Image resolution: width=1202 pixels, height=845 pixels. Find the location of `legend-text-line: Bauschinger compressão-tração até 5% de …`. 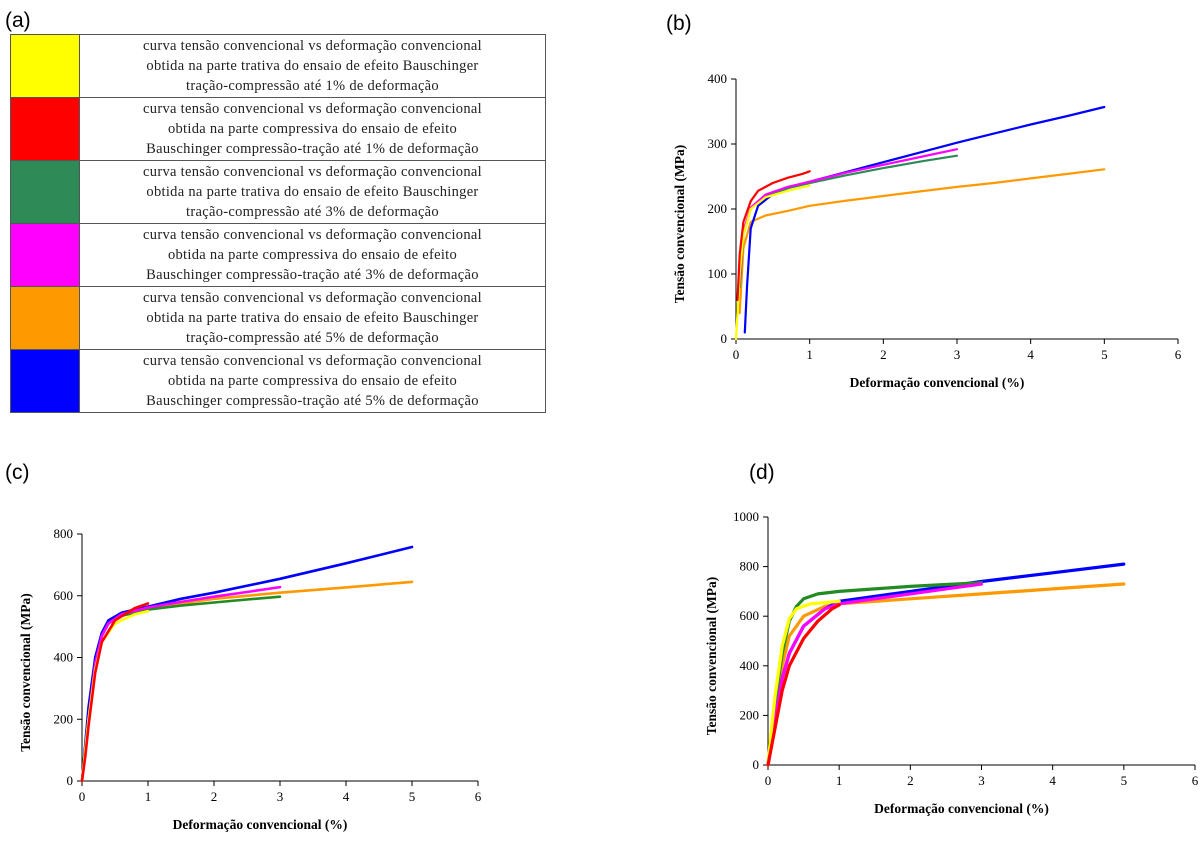

legend-text-line: Bauschinger compressão-tração até 5% de … is located at coordinates (312, 401).